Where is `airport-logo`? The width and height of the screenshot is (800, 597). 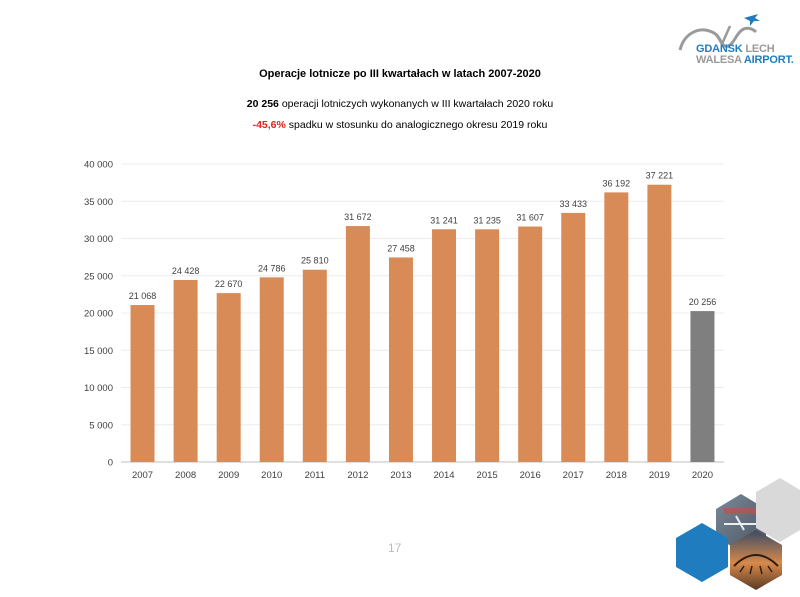 airport-logo is located at coordinates (719, 32).